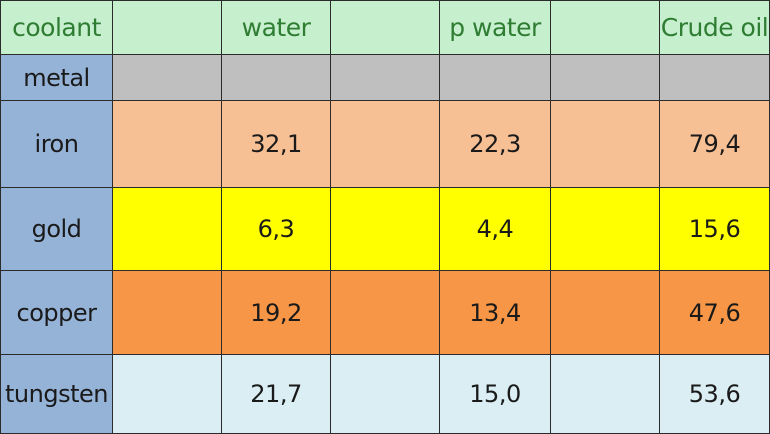 The width and height of the screenshot is (770, 434). I want to click on gold-crude-oil-value: 15,6, so click(714, 229).